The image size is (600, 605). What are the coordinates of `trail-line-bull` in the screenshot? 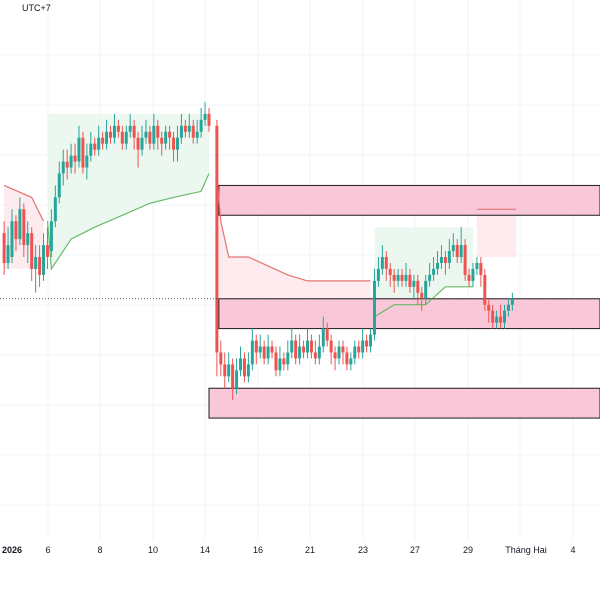 It's located at (128, 222).